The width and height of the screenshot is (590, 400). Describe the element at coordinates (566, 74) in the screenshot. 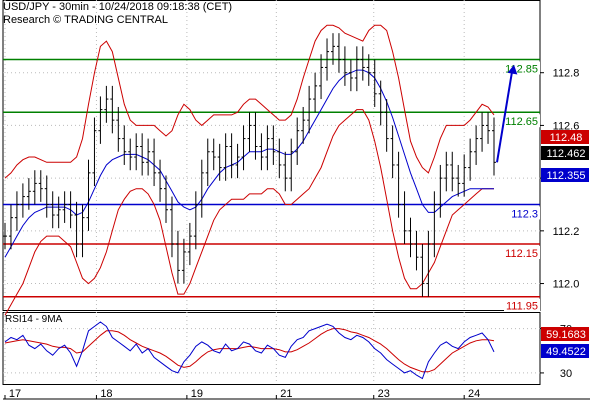

I see `price-tick-label: 112.8` at that location.